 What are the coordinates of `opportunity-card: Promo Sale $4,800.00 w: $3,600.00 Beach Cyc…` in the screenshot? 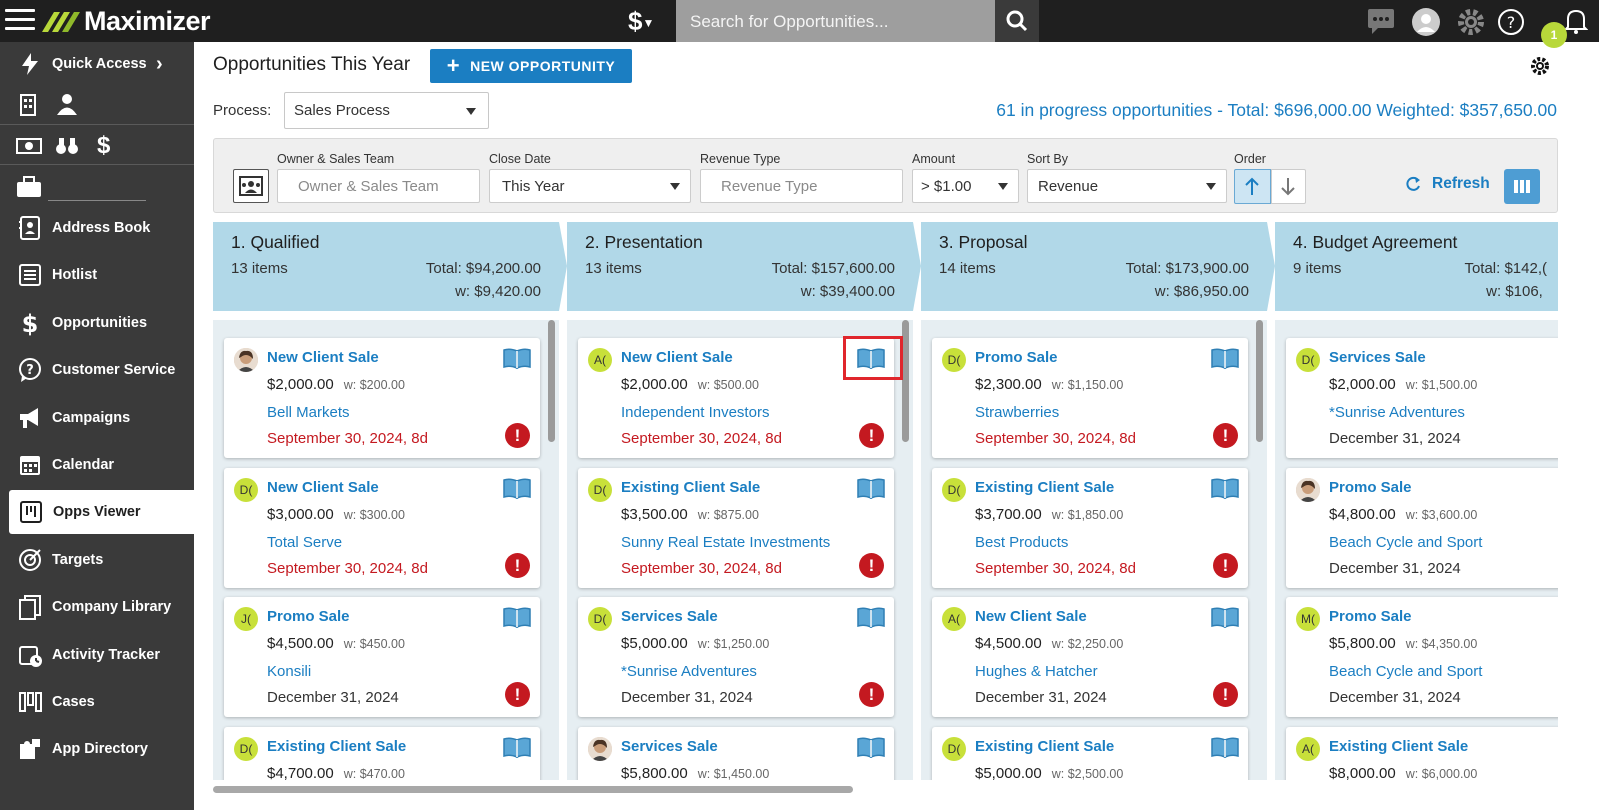 It's located at (1422, 528).